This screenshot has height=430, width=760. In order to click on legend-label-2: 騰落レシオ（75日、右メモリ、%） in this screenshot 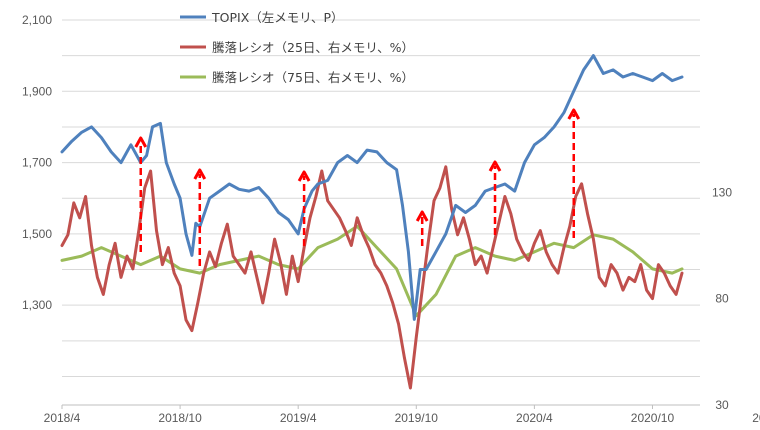, I will do `click(313, 77)`.